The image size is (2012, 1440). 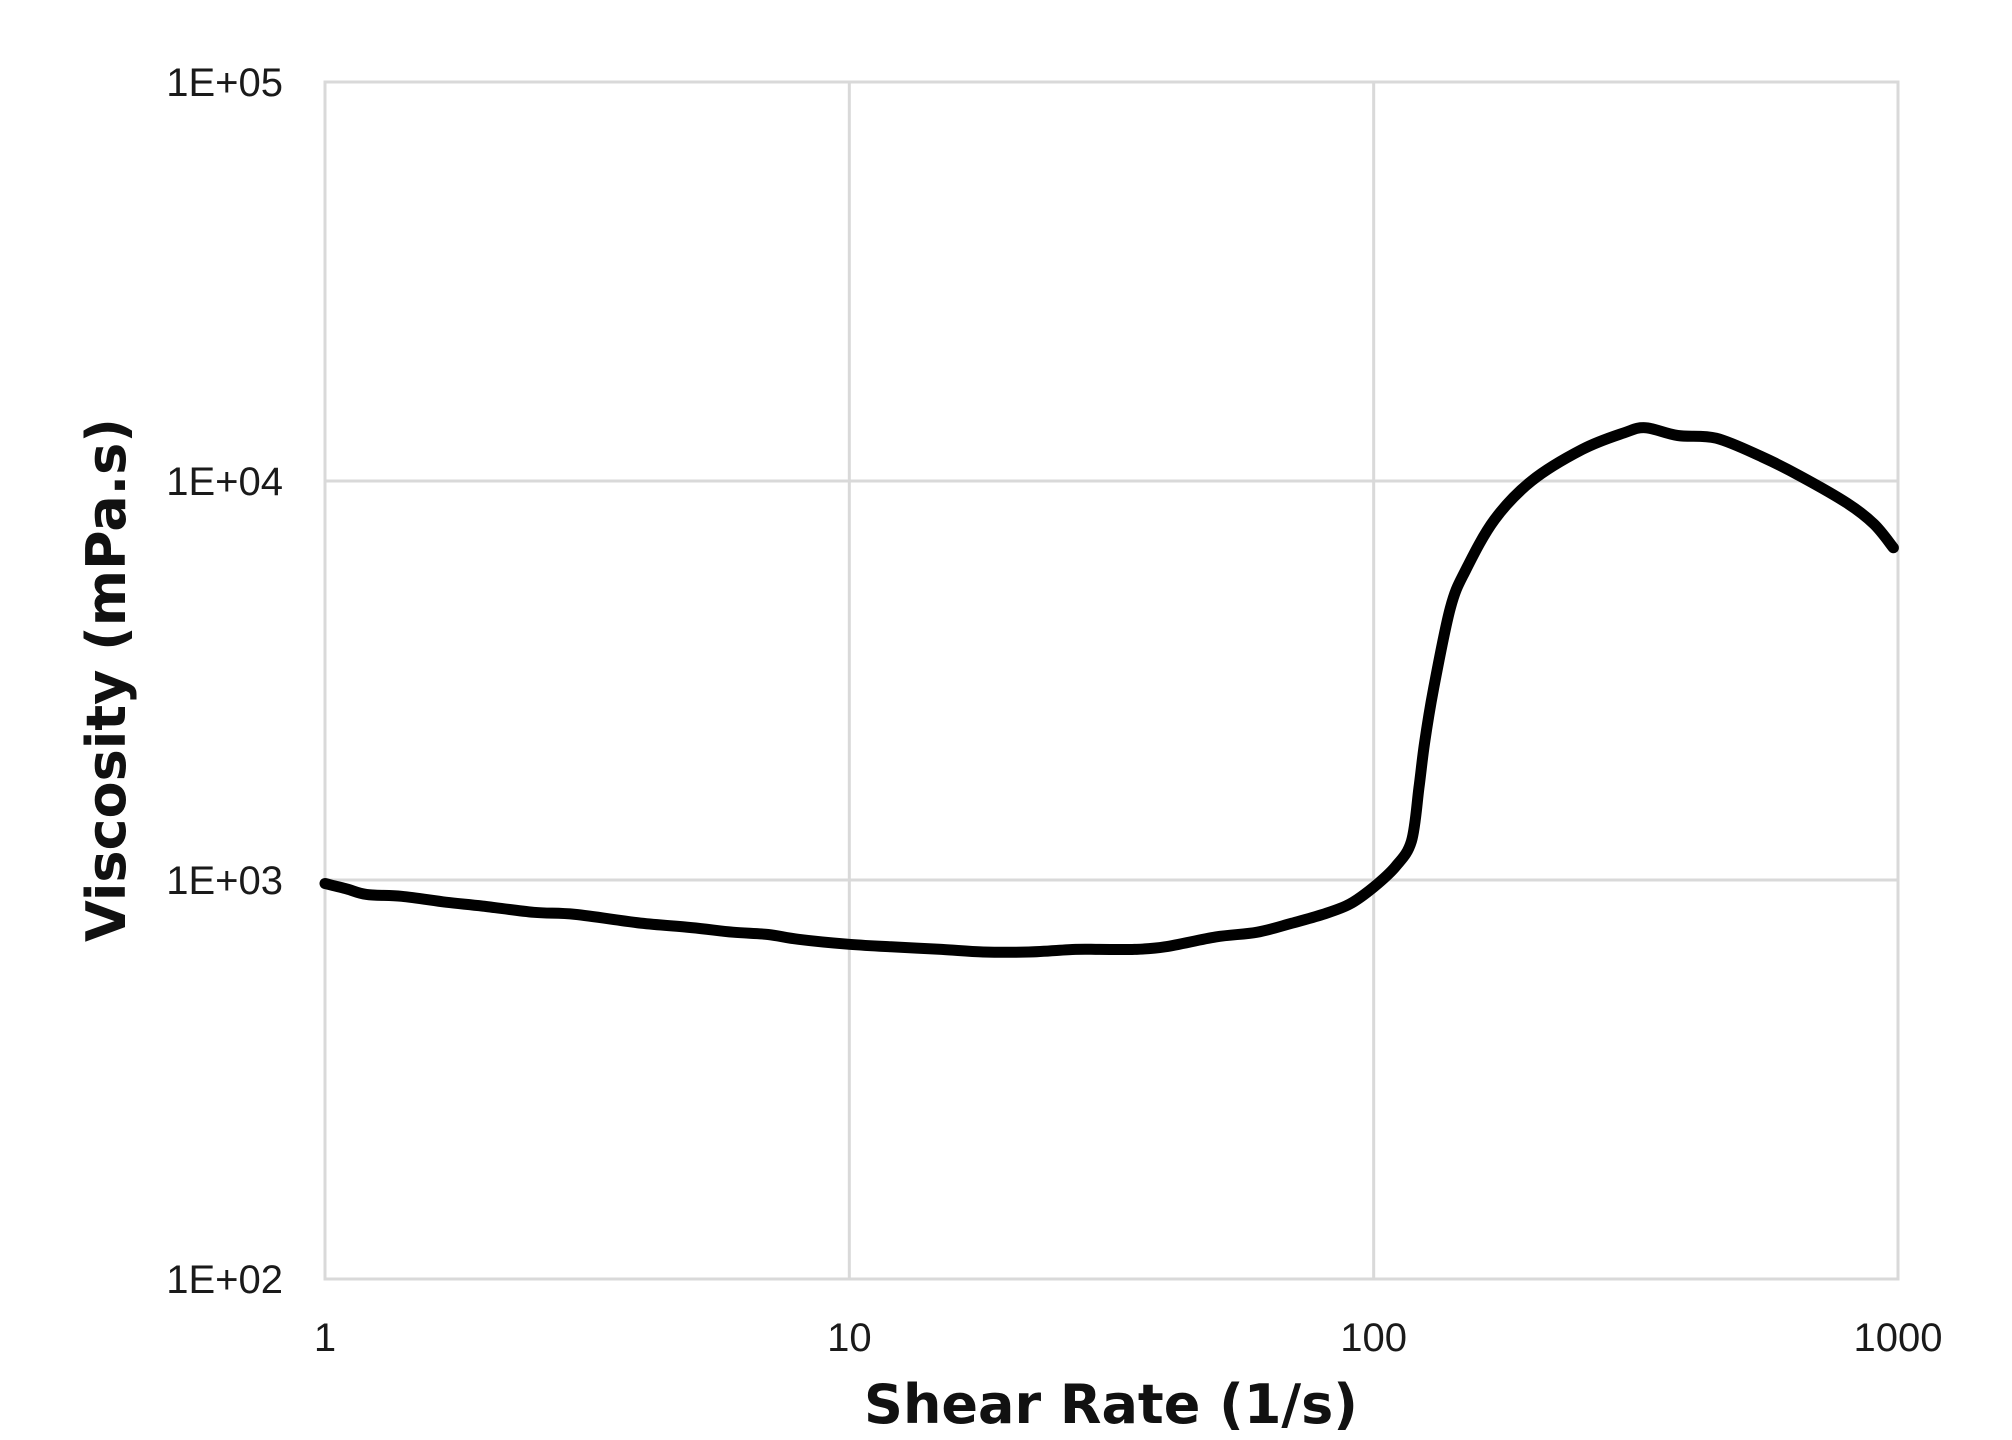 I want to click on x-axis-title: Shear Rate (1/s), so click(x=1111, y=1404).